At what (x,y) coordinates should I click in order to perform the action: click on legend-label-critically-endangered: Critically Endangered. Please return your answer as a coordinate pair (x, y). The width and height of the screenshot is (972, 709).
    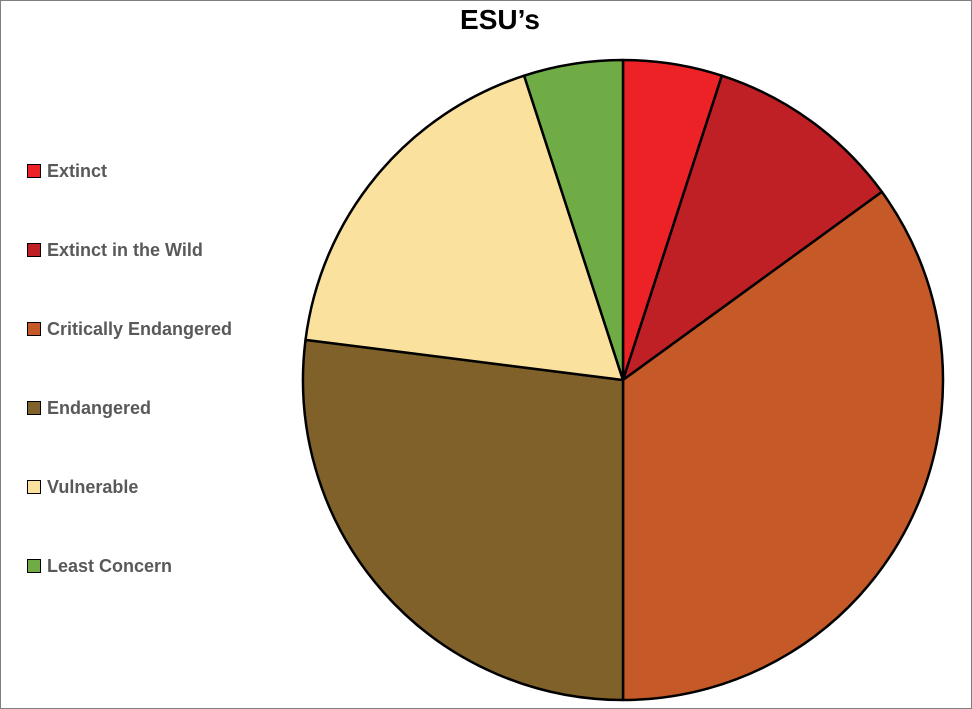
    Looking at the image, I should click on (140, 328).